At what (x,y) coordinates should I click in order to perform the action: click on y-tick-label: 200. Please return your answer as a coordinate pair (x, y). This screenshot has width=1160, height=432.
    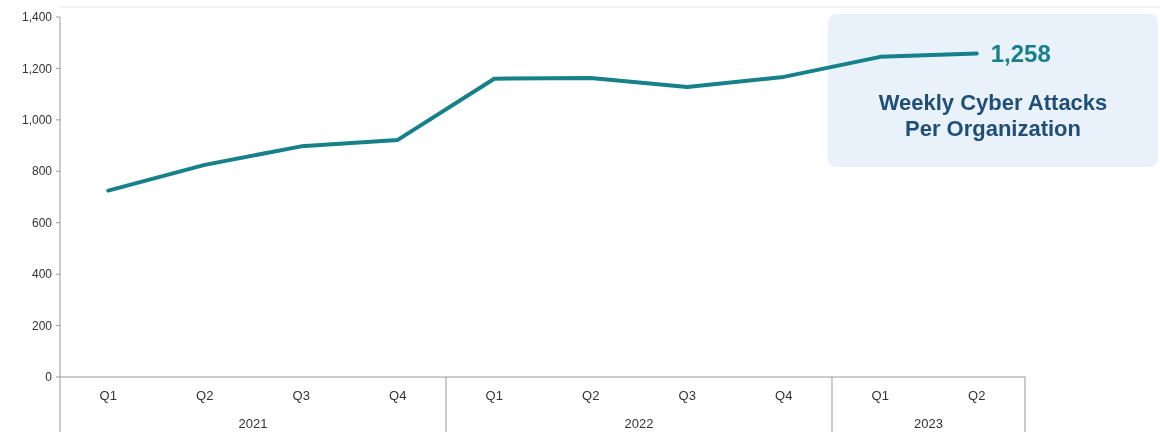
    Looking at the image, I should click on (42, 325).